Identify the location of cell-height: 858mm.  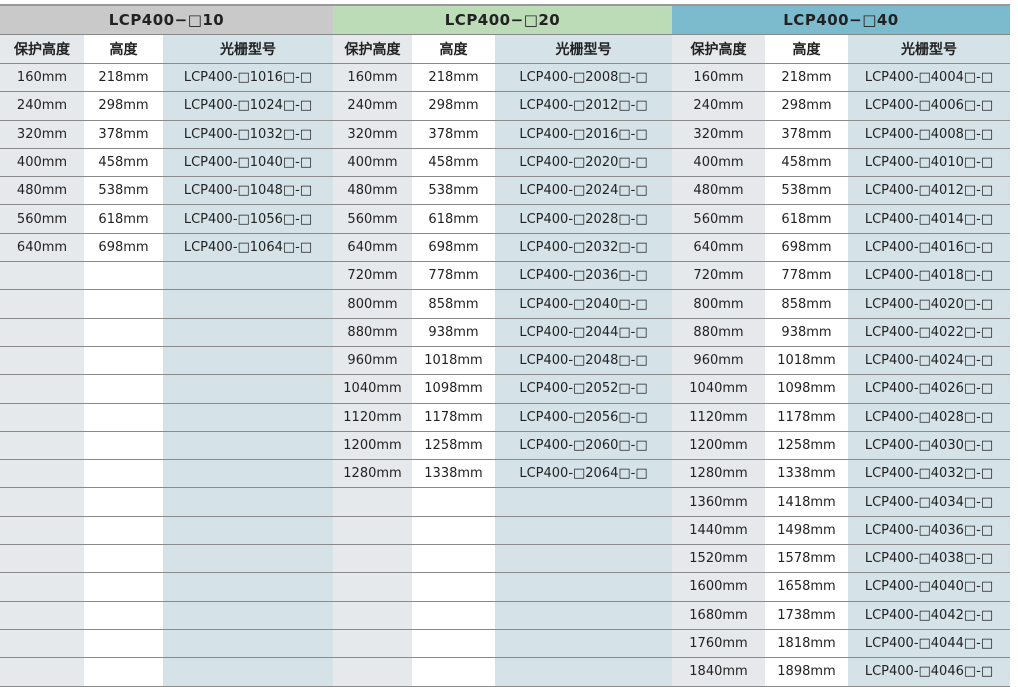
(806, 304).